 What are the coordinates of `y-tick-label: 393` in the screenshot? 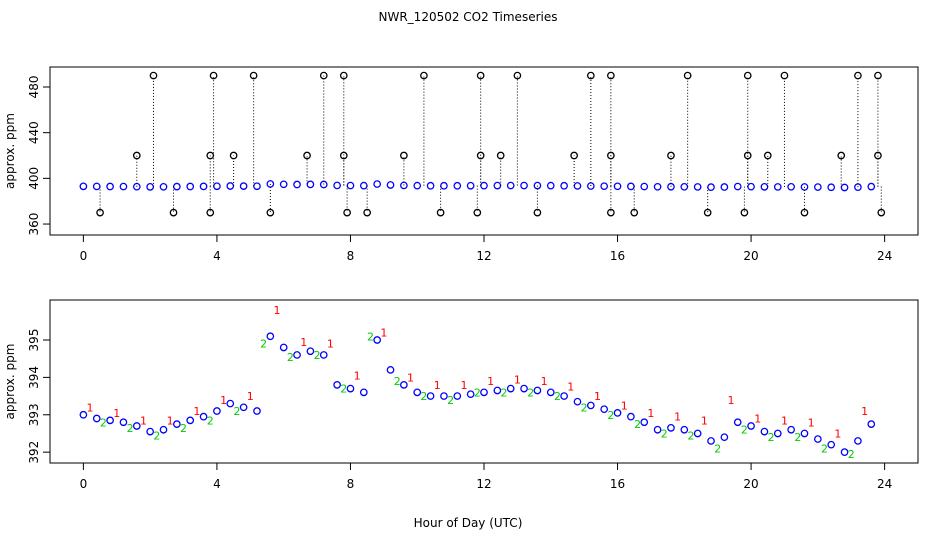 It's located at (34, 414).